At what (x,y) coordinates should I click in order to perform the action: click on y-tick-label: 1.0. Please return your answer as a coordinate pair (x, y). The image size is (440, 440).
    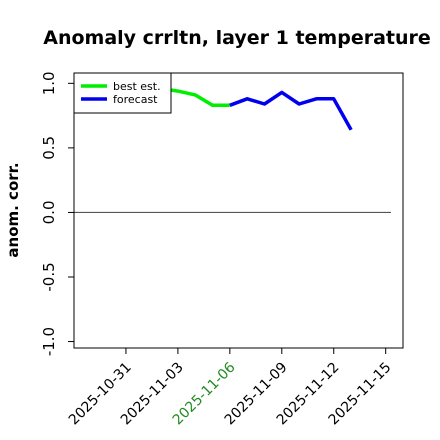
    Looking at the image, I should click on (49, 83).